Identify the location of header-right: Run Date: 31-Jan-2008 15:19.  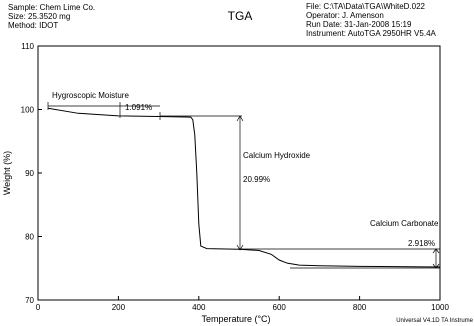
(359, 24).